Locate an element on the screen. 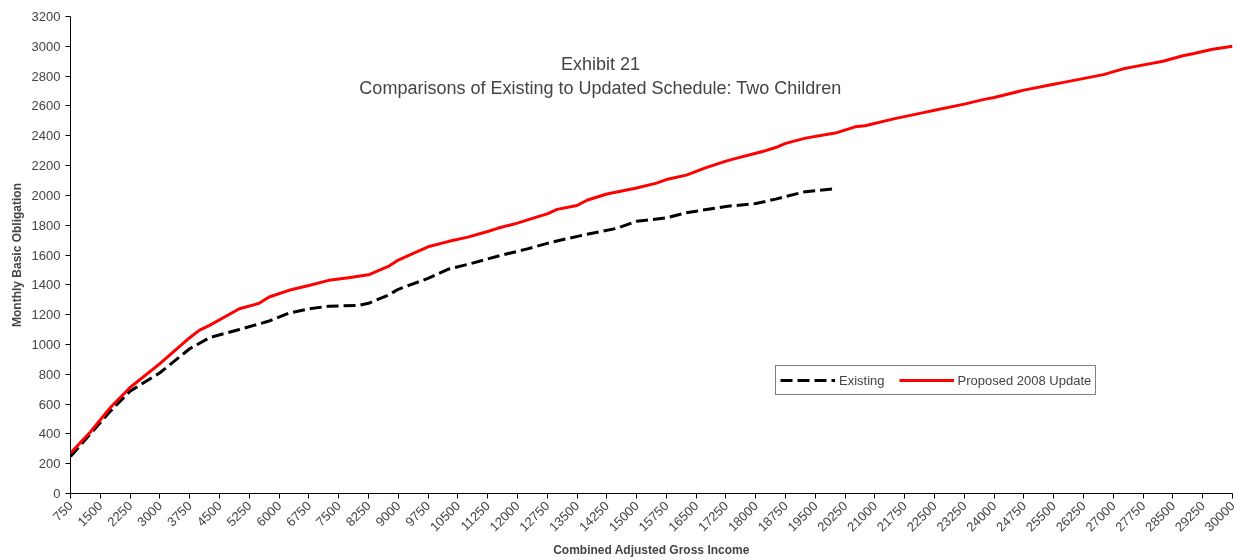 Image resolution: width=1236 pixels, height=560 pixels. y-tick-label: 2400 is located at coordinates (46, 136).